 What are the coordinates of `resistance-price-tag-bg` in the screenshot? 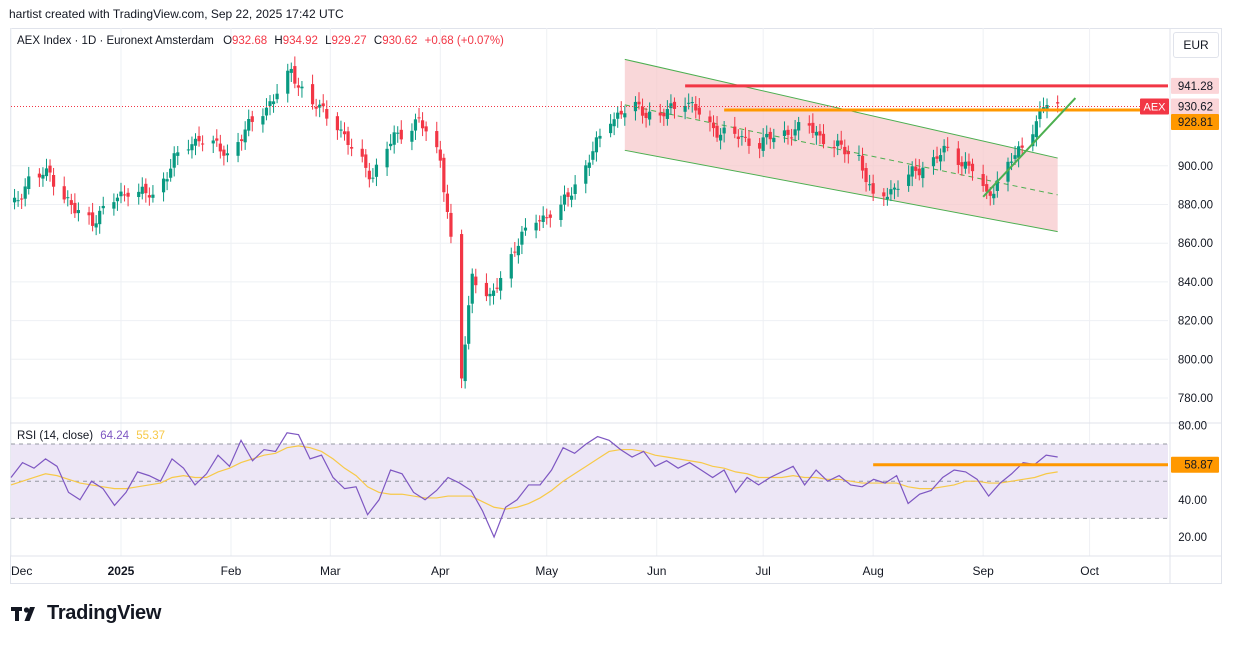 It's located at (1195, 85).